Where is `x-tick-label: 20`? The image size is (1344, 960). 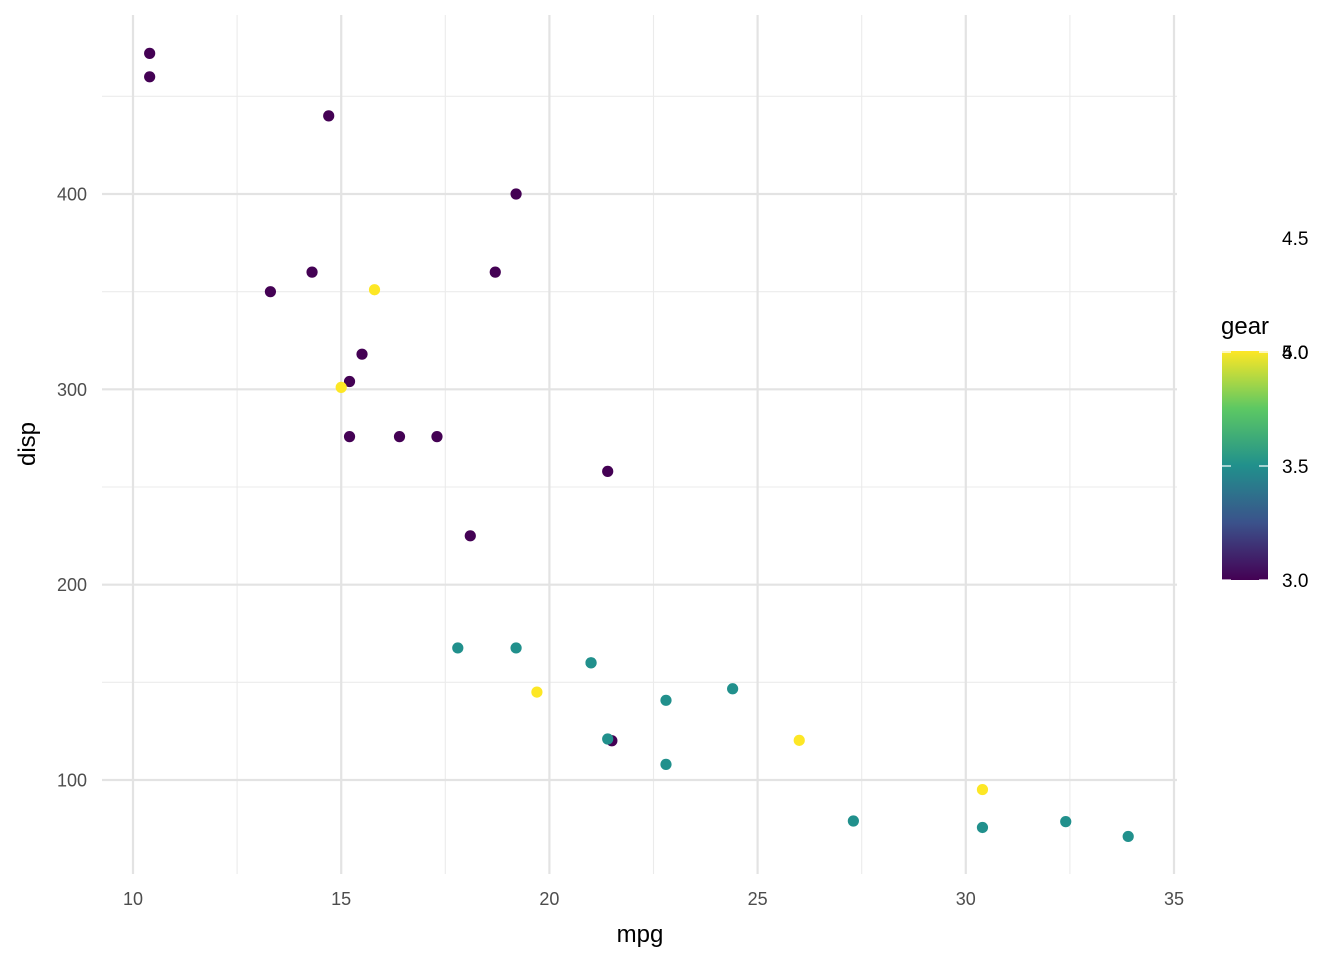
x-tick-label: 20 is located at coordinates (549, 899).